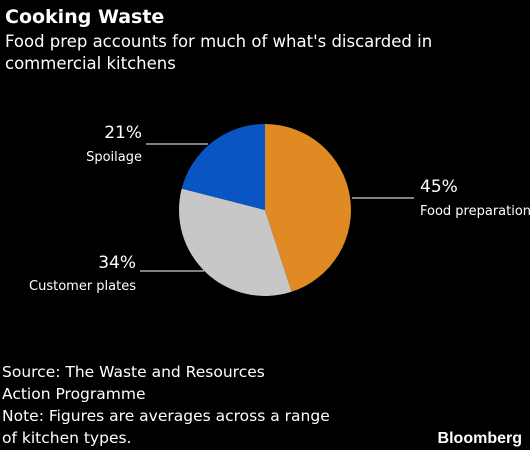 This screenshot has height=450, width=530. What do you see at coordinates (147, 144) in the screenshot?
I see `label-spoilage: 21% Spoilage` at bounding box center [147, 144].